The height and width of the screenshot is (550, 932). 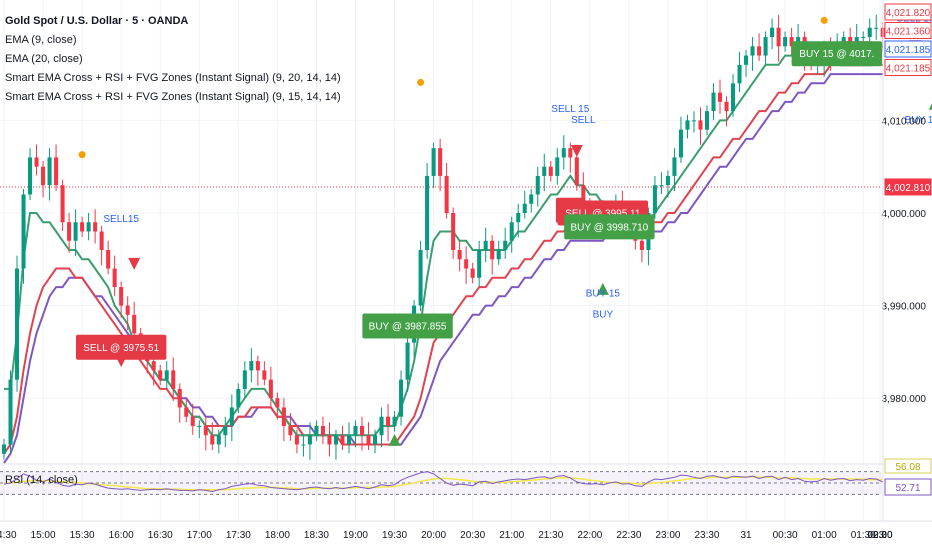 I want to click on price-label: 4,021.185, so click(x=908, y=69).